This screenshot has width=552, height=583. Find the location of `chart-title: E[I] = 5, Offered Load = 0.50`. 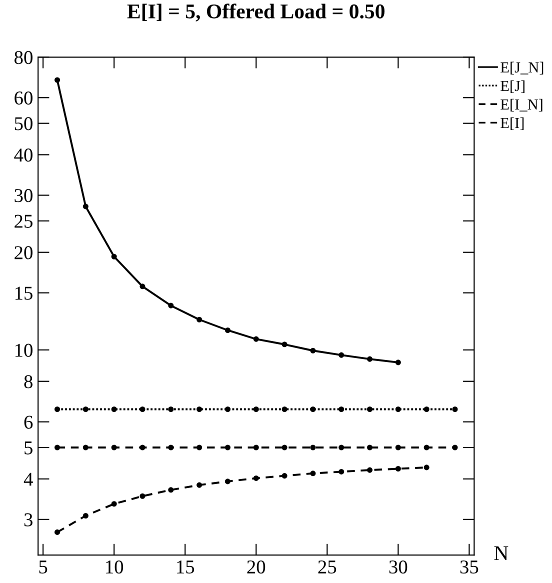

chart-title: E[I] = 5, Offered Load = 0.50 is located at coordinates (255, 13).